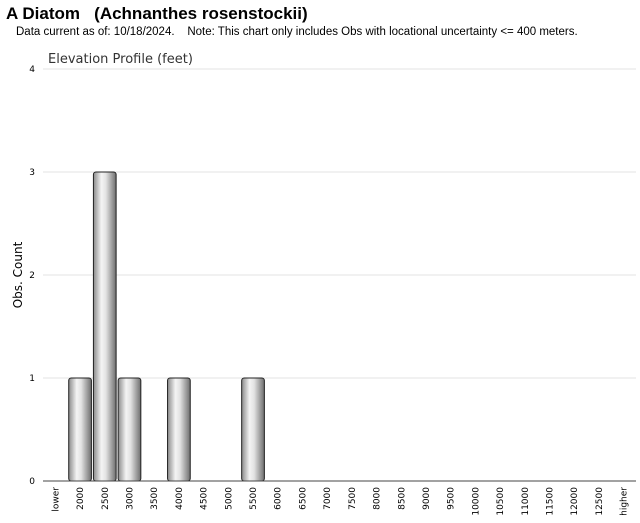 The width and height of the screenshot is (640, 523). Describe the element at coordinates (106, 498) in the screenshot. I see `x-tick-label: 2500` at that location.